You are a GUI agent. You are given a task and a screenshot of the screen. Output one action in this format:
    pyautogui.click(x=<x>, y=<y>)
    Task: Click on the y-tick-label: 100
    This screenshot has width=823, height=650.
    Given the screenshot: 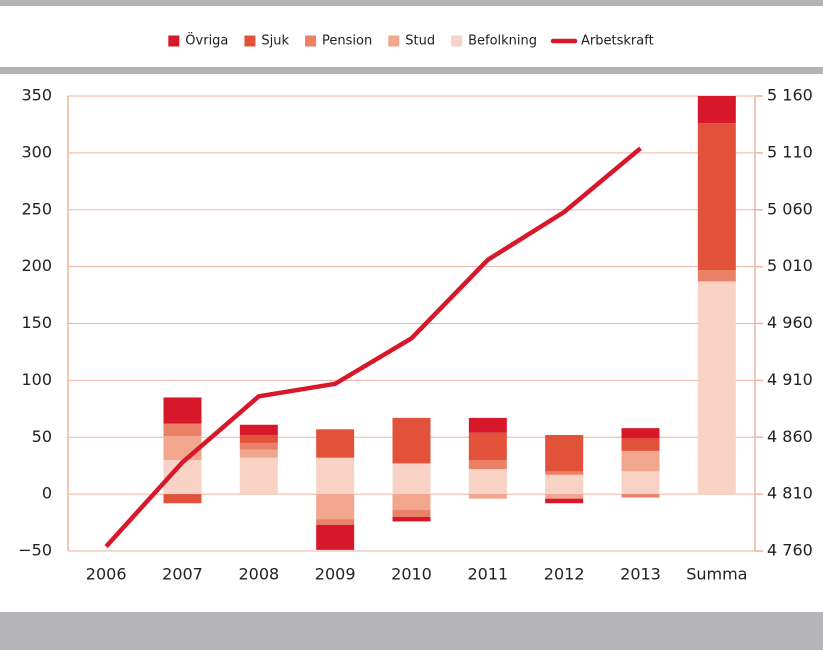 What is the action you would take?
    pyautogui.click(x=36, y=379)
    